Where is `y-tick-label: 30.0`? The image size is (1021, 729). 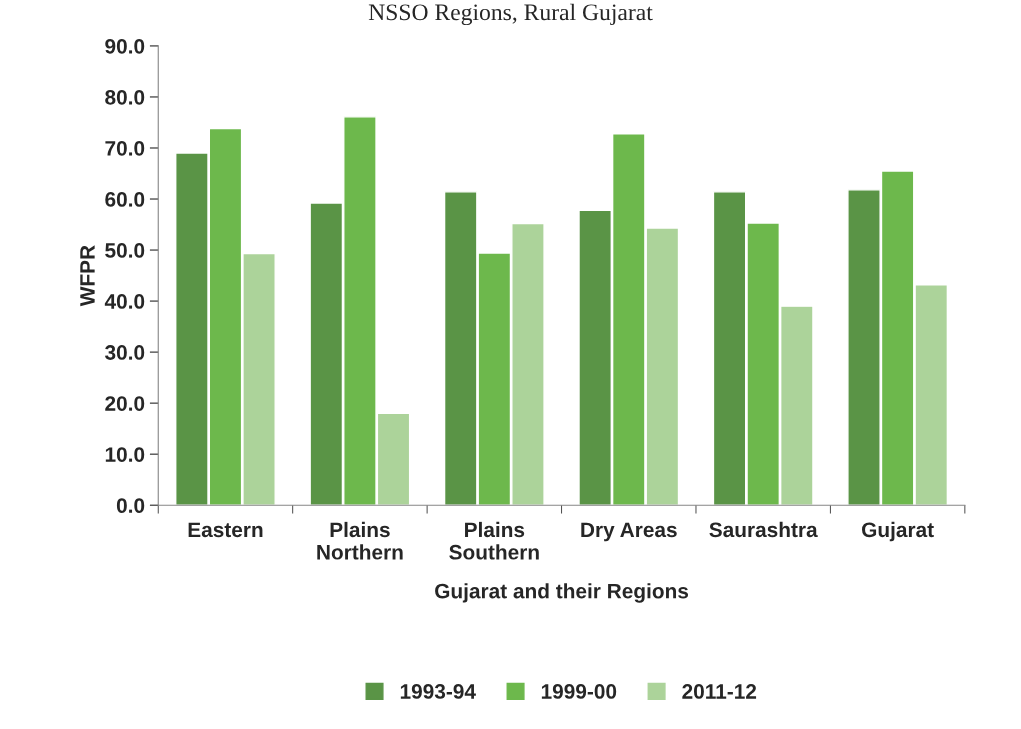 y-tick-label: 30.0 is located at coordinates (125, 352).